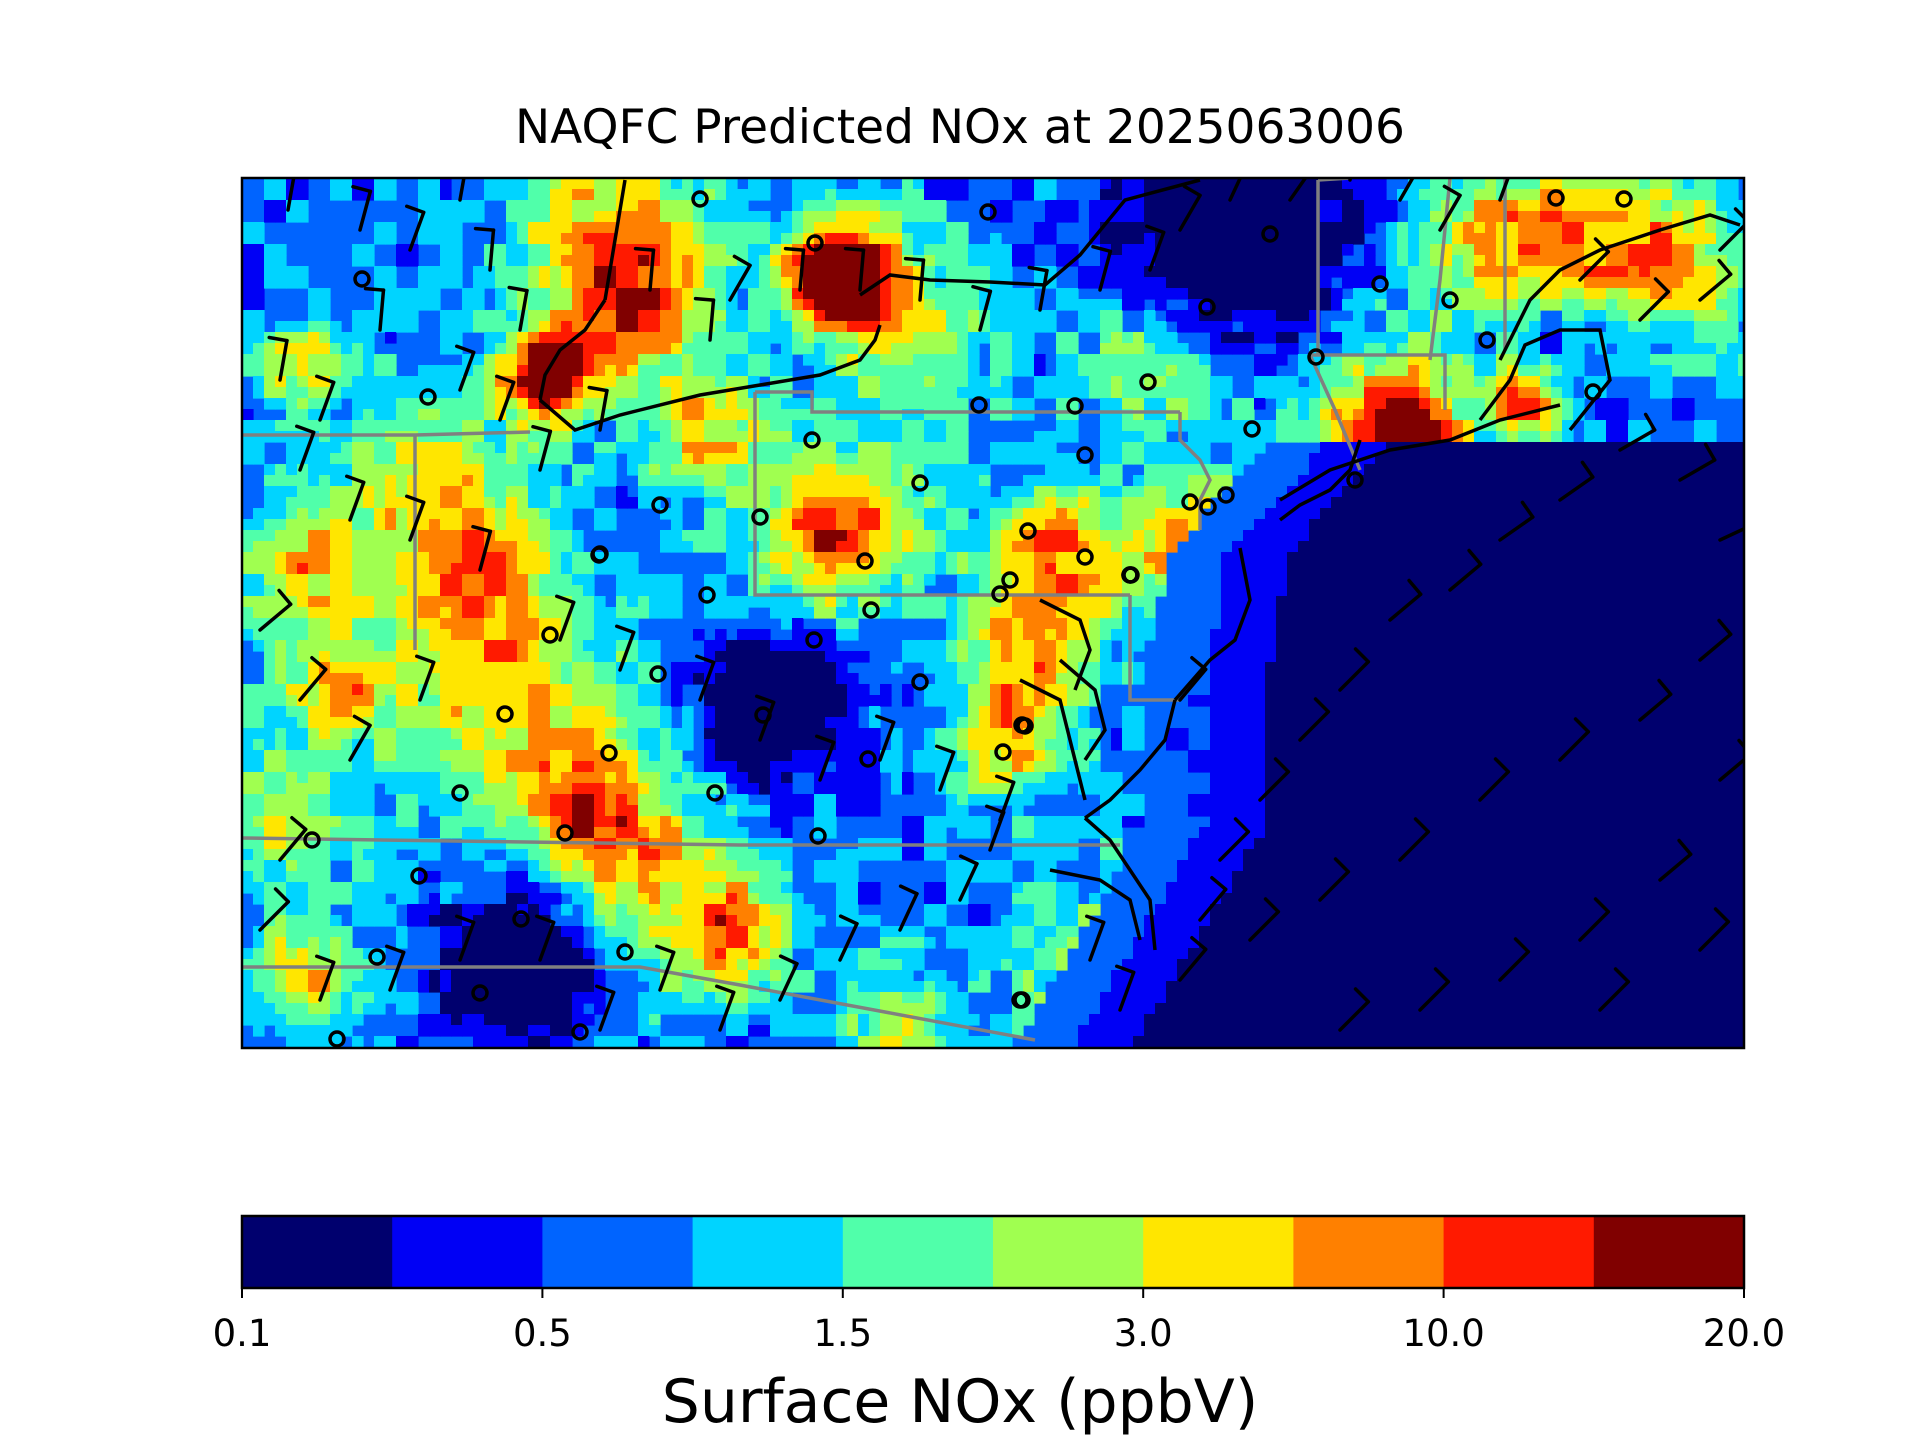 This screenshot has height=1440, width=1920. What do you see at coordinates (1143, 1333) in the screenshot?
I see `colorbar-tick-label: 3.0` at bounding box center [1143, 1333].